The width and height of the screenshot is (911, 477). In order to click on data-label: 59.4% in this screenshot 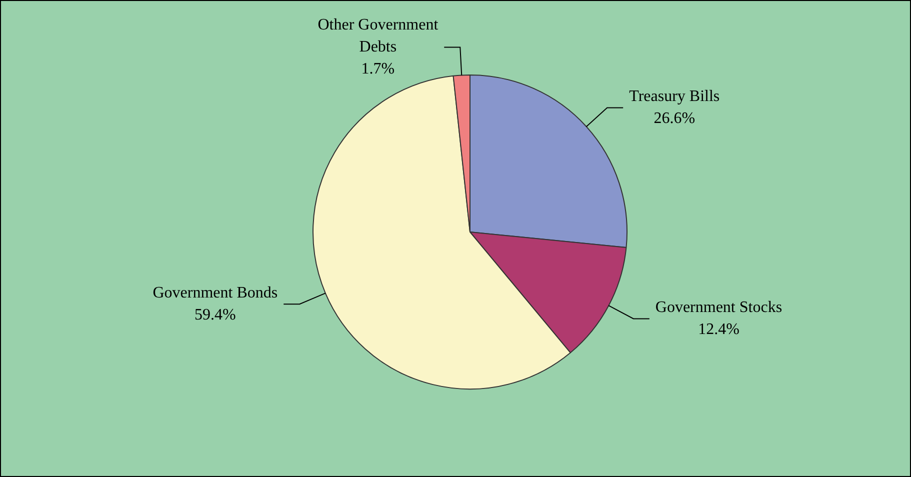, I will do `click(215, 315)`.